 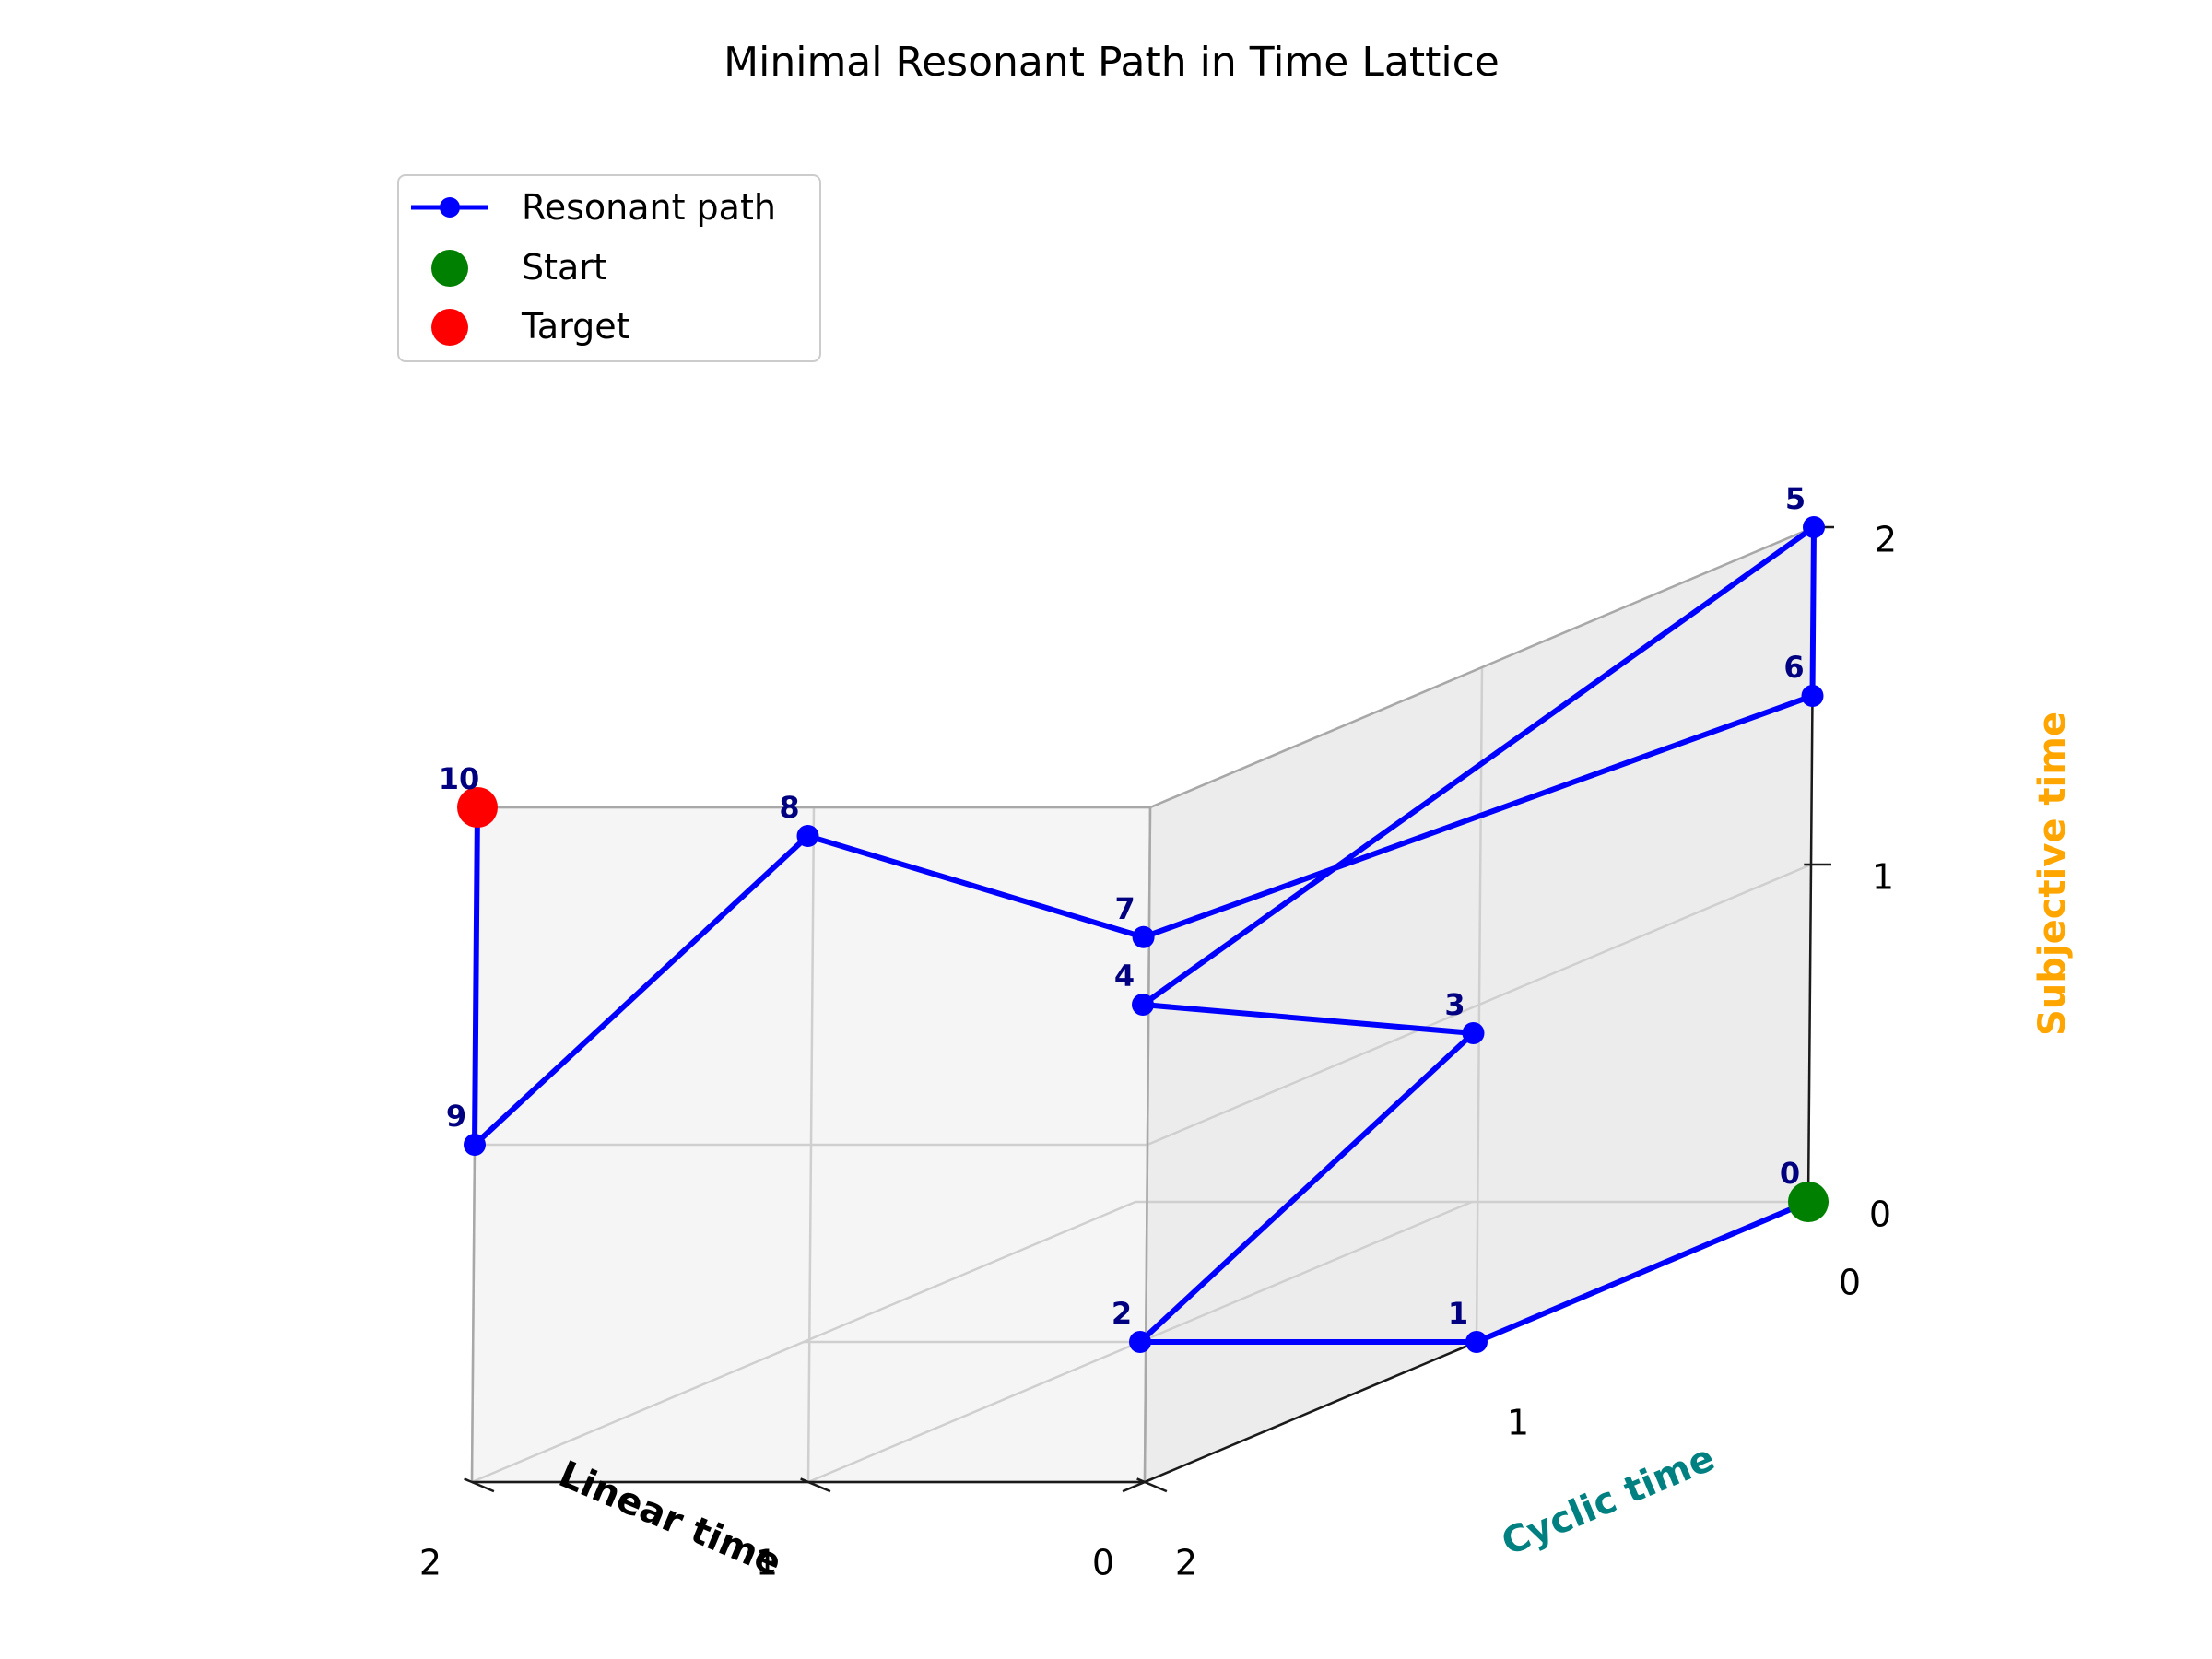 I want to click on x-tick-label: 2, so click(x=430, y=1563).